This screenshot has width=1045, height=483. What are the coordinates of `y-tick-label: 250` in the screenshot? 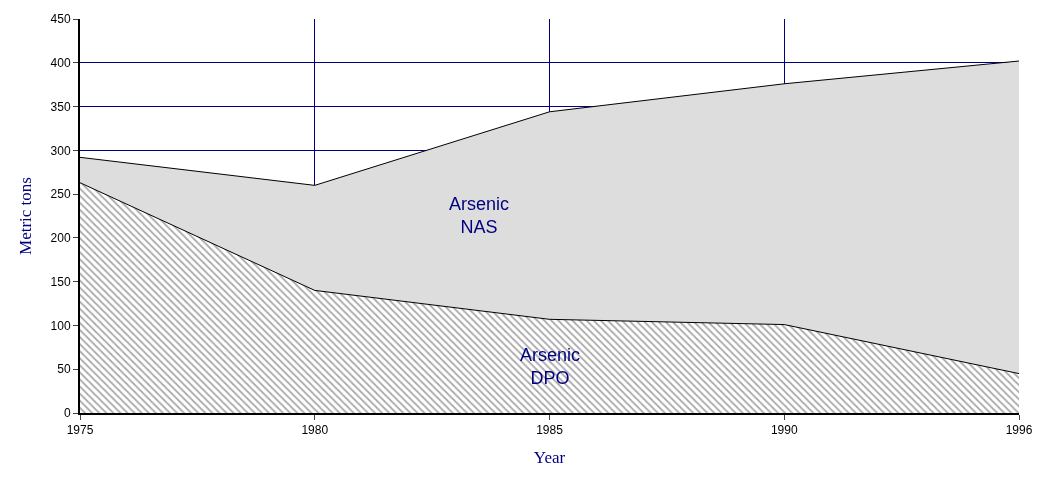 It's located at (60, 194).